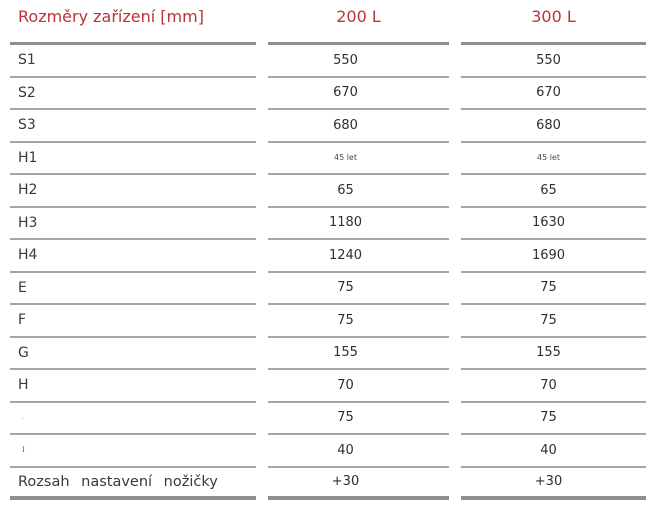  What do you see at coordinates (553, 22) in the screenshot?
I see `header-300l: 300 L` at bounding box center [553, 22].